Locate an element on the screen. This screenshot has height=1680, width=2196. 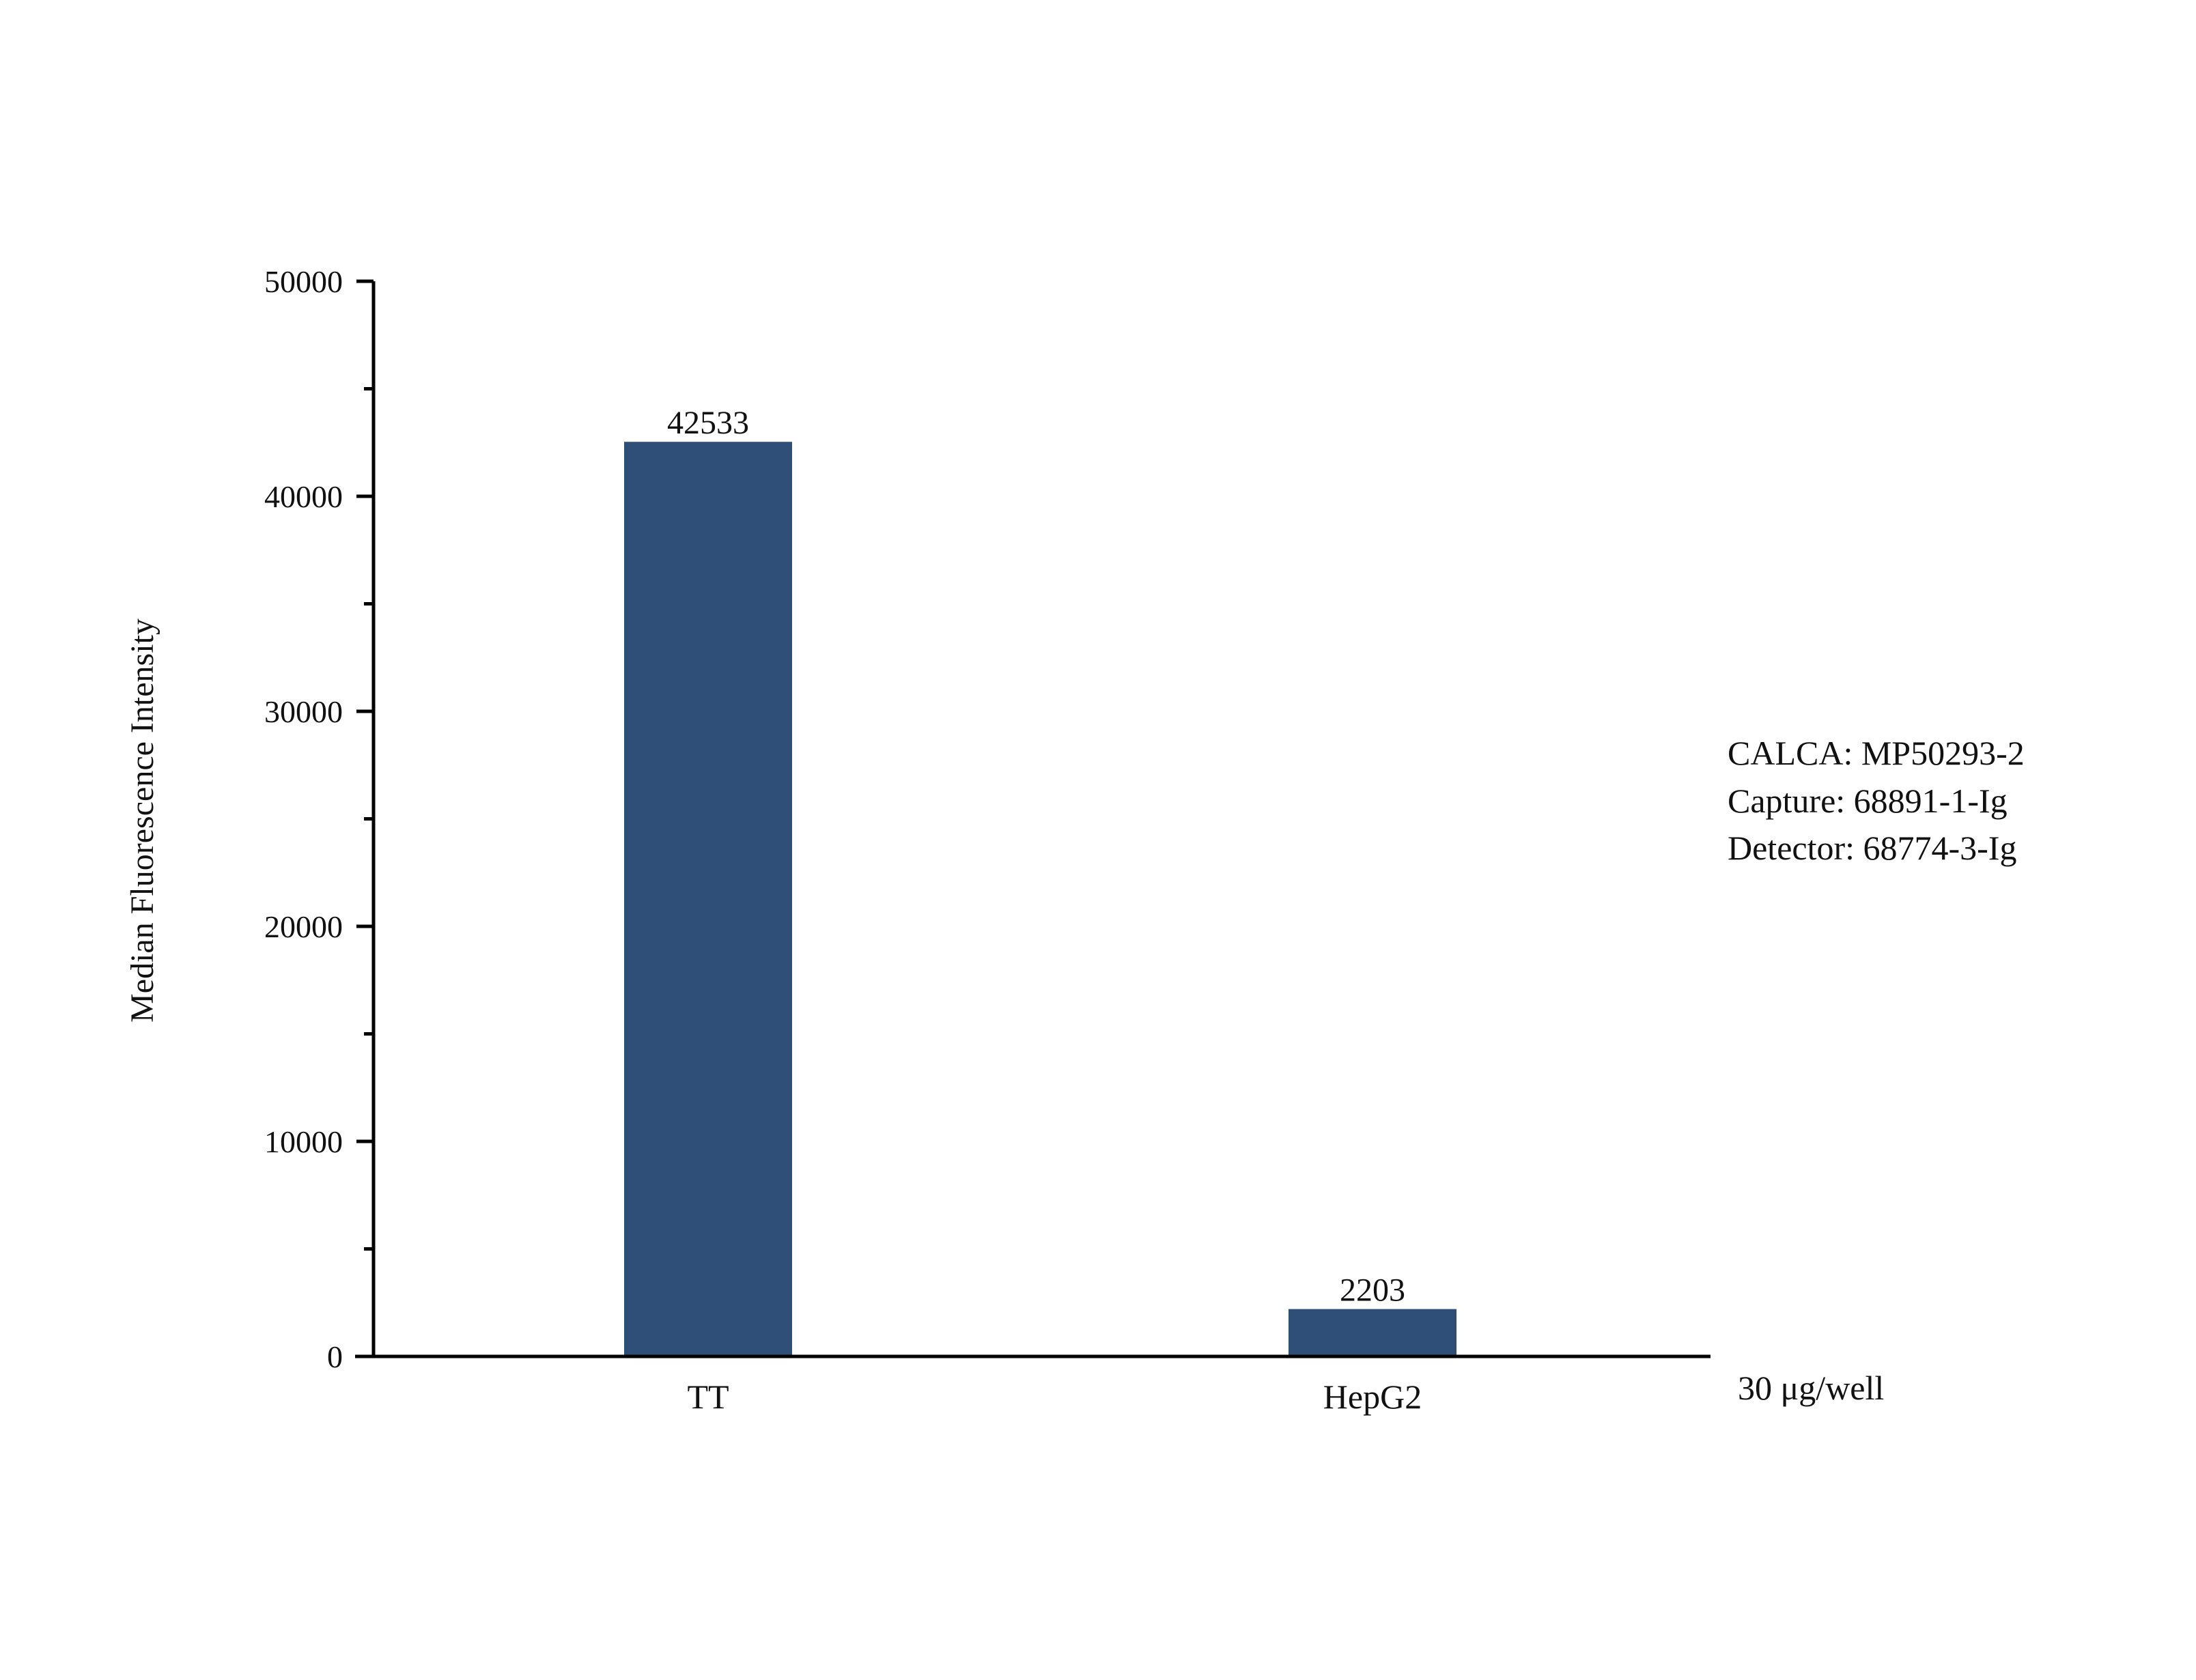
x-axis-category-labels: TT HepG2 is located at coordinates (1055, 1397).